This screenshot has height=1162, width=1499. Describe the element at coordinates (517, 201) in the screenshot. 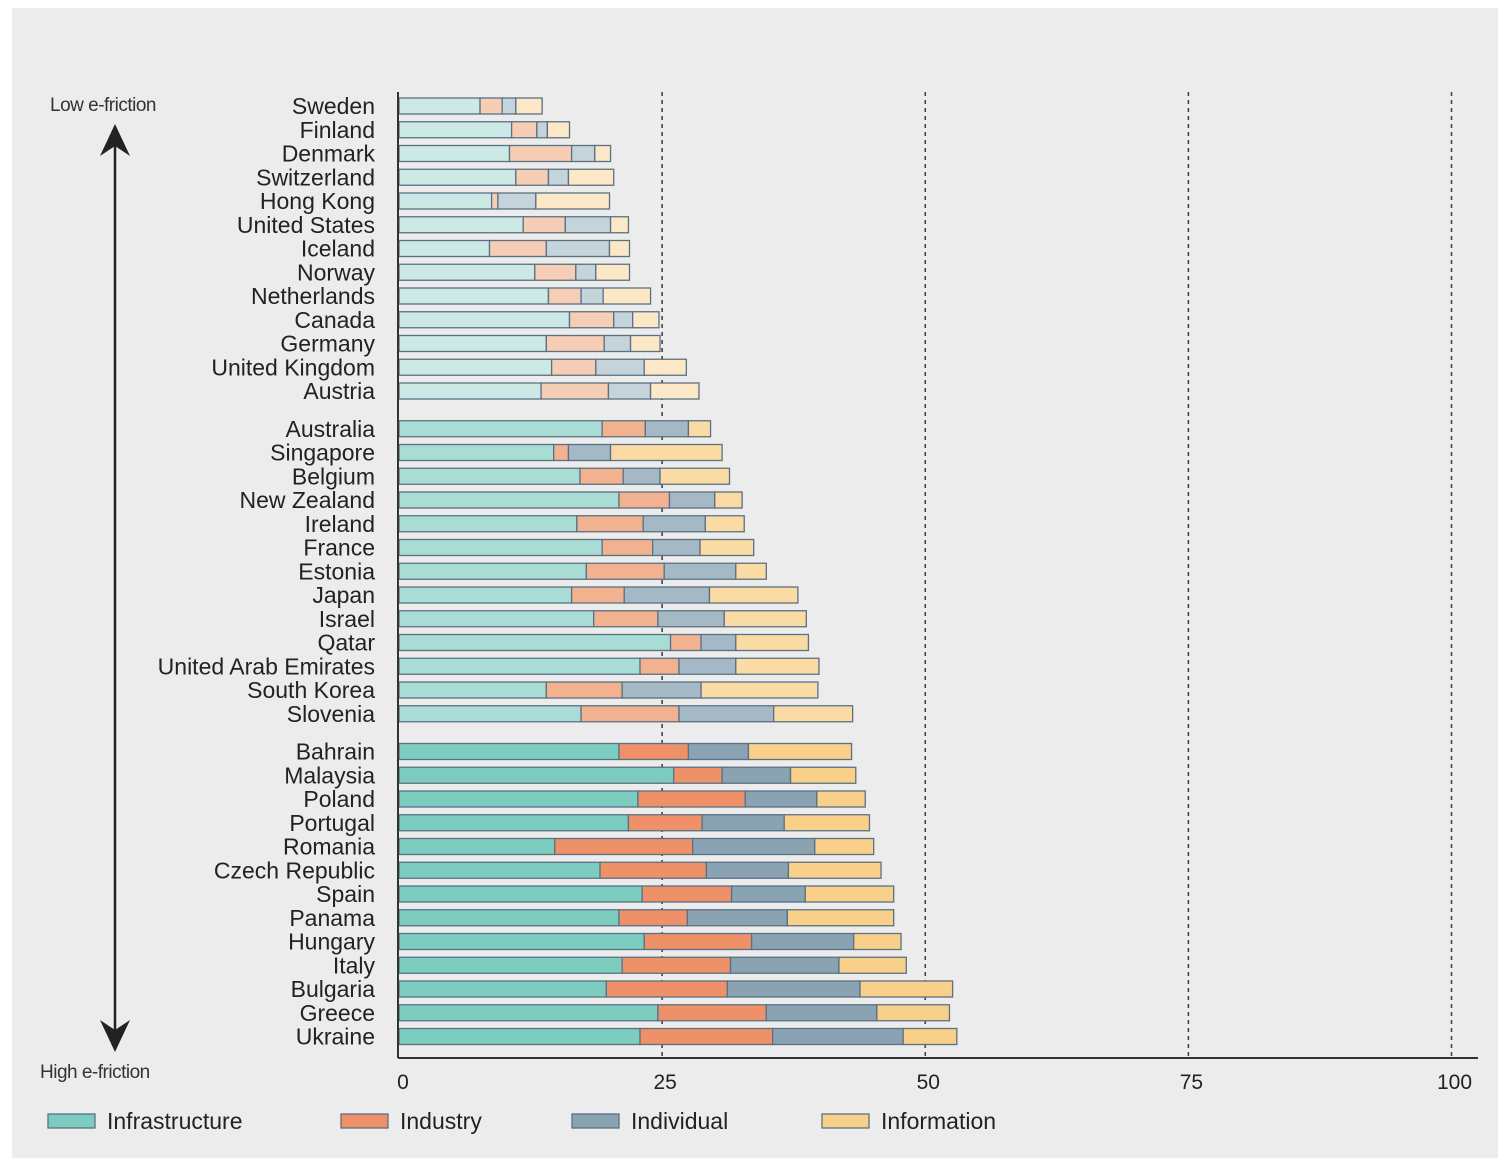

I see `bar-hong-kong-individual` at that location.